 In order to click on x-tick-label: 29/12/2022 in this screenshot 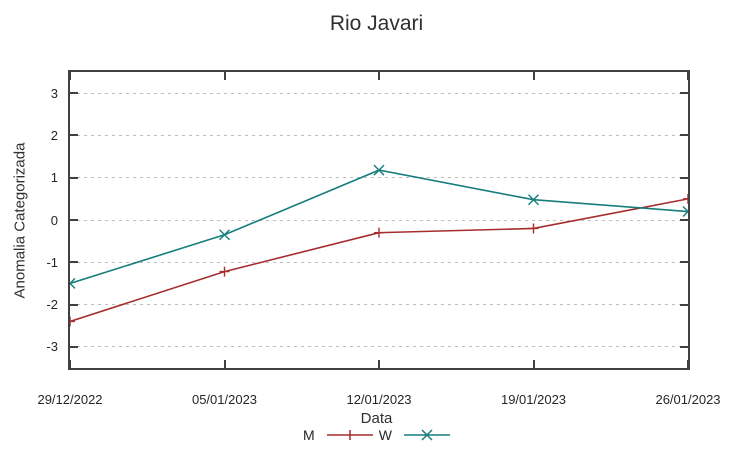, I will do `click(70, 399)`.